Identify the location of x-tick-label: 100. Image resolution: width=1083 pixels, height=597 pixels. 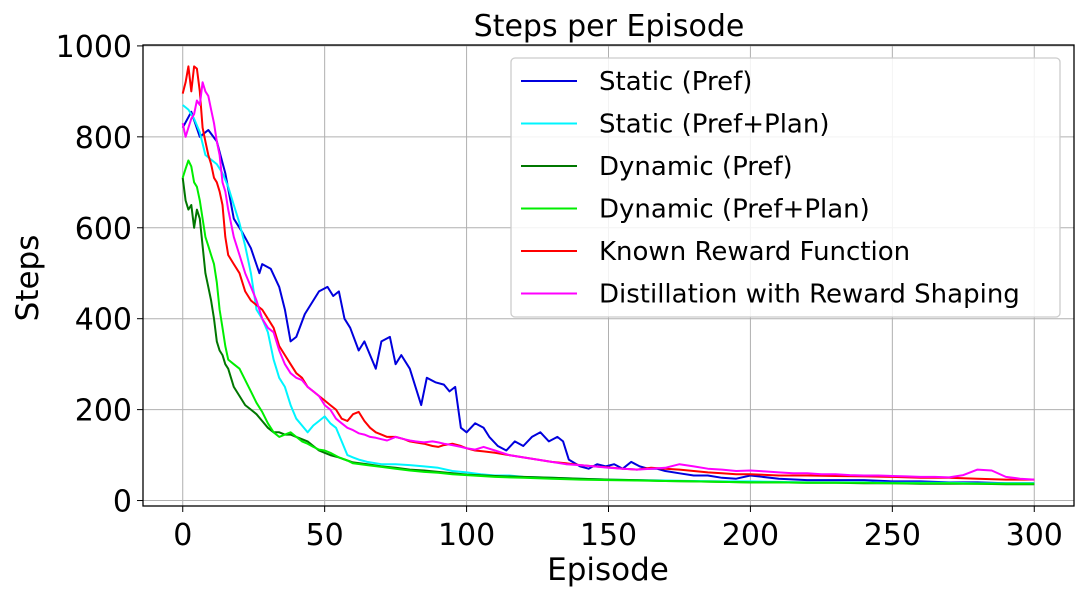
(466, 535).